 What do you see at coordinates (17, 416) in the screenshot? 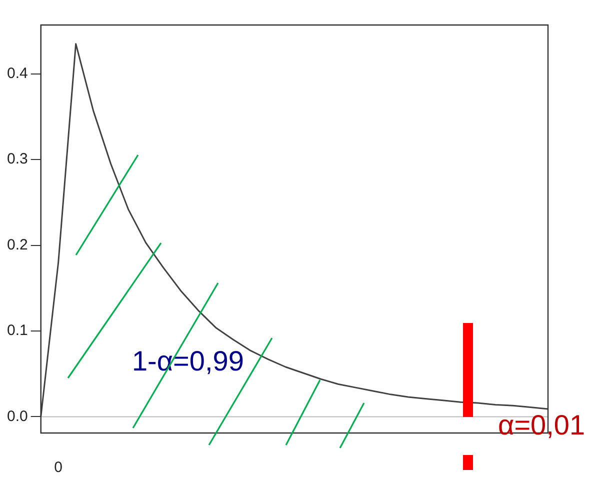
I see `y-tick-label: 0.0` at bounding box center [17, 416].